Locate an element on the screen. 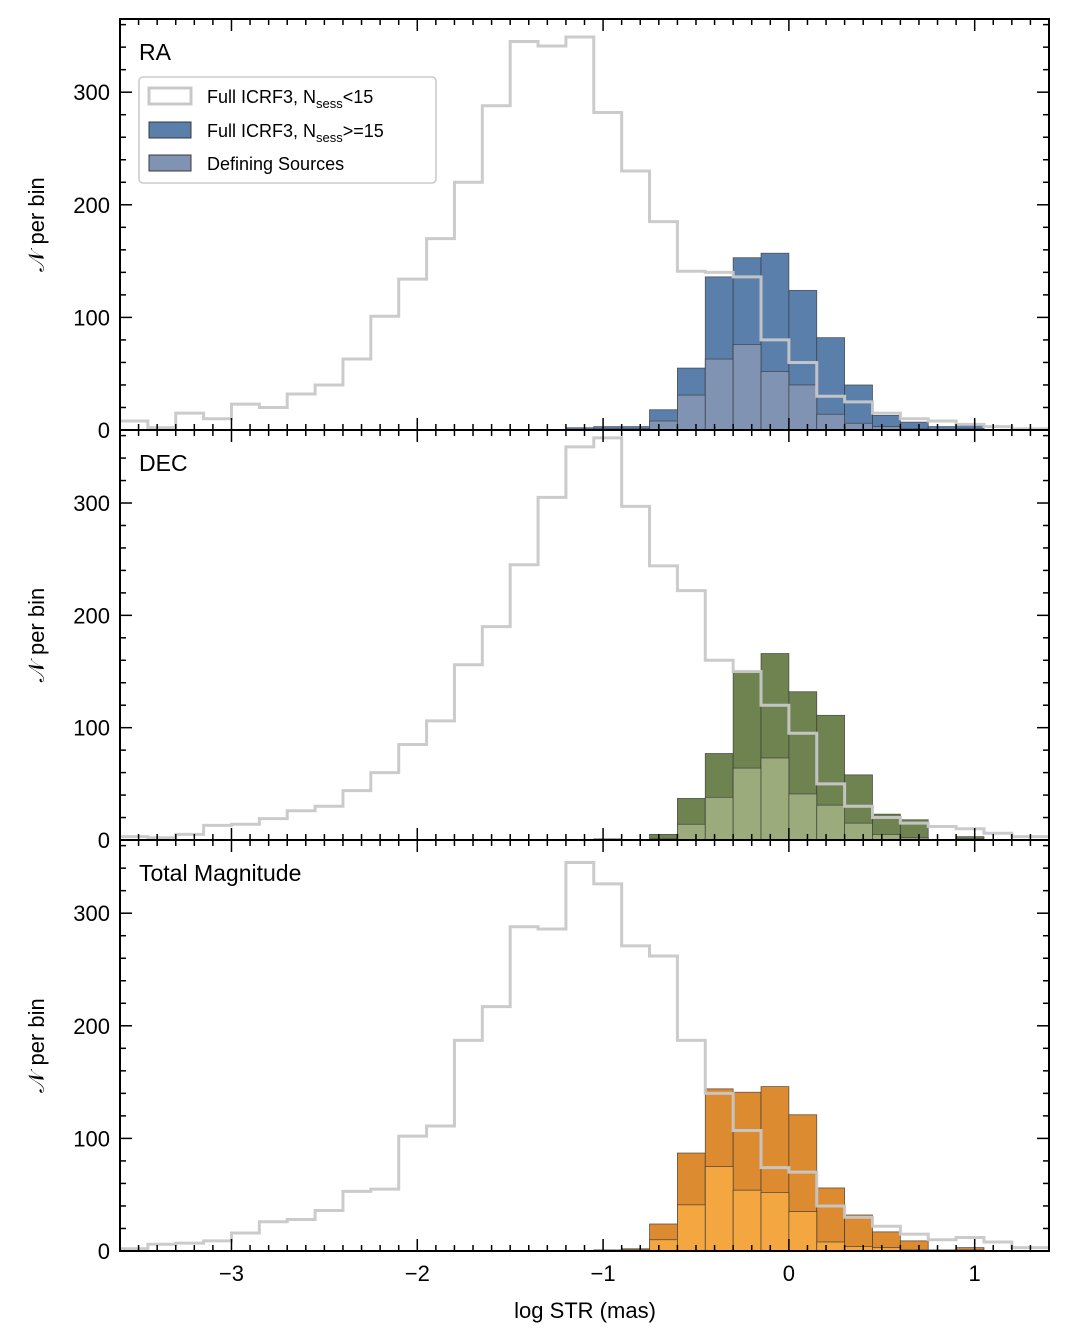 Image resolution: width=1070 pixels, height=1344 pixels. panel-label: Total Magnitude is located at coordinates (220, 873).